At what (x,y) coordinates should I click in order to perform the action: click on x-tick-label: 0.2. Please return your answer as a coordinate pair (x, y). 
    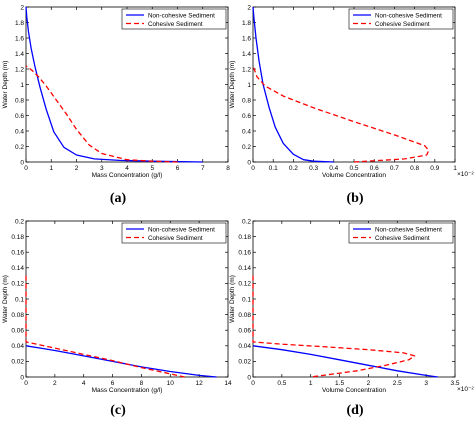
    Looking at the image, I should click on (293, 168).